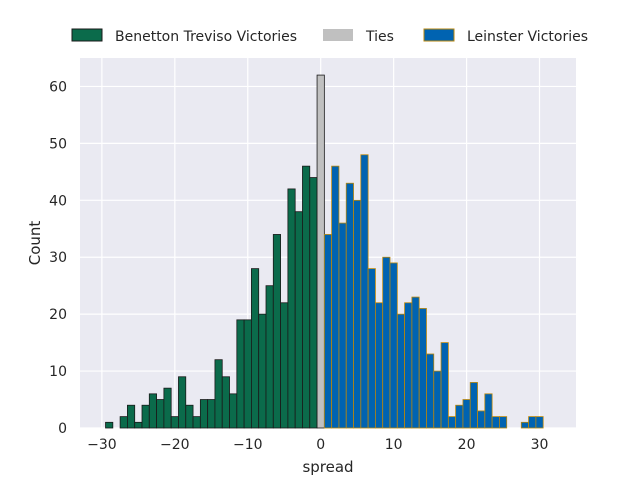 The height and width of the screenshot is (480, 640). I want to click on x-axis-label: spread, so click(327, 467).